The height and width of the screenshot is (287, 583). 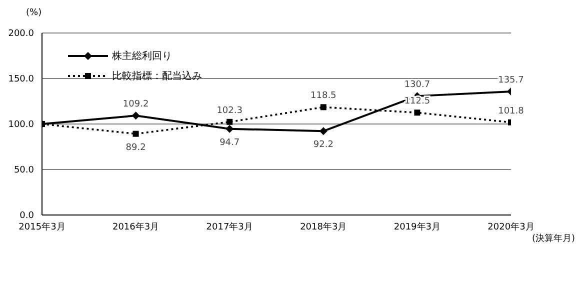 I want to click on data-label: 102.3, so click(x=229, y=111).